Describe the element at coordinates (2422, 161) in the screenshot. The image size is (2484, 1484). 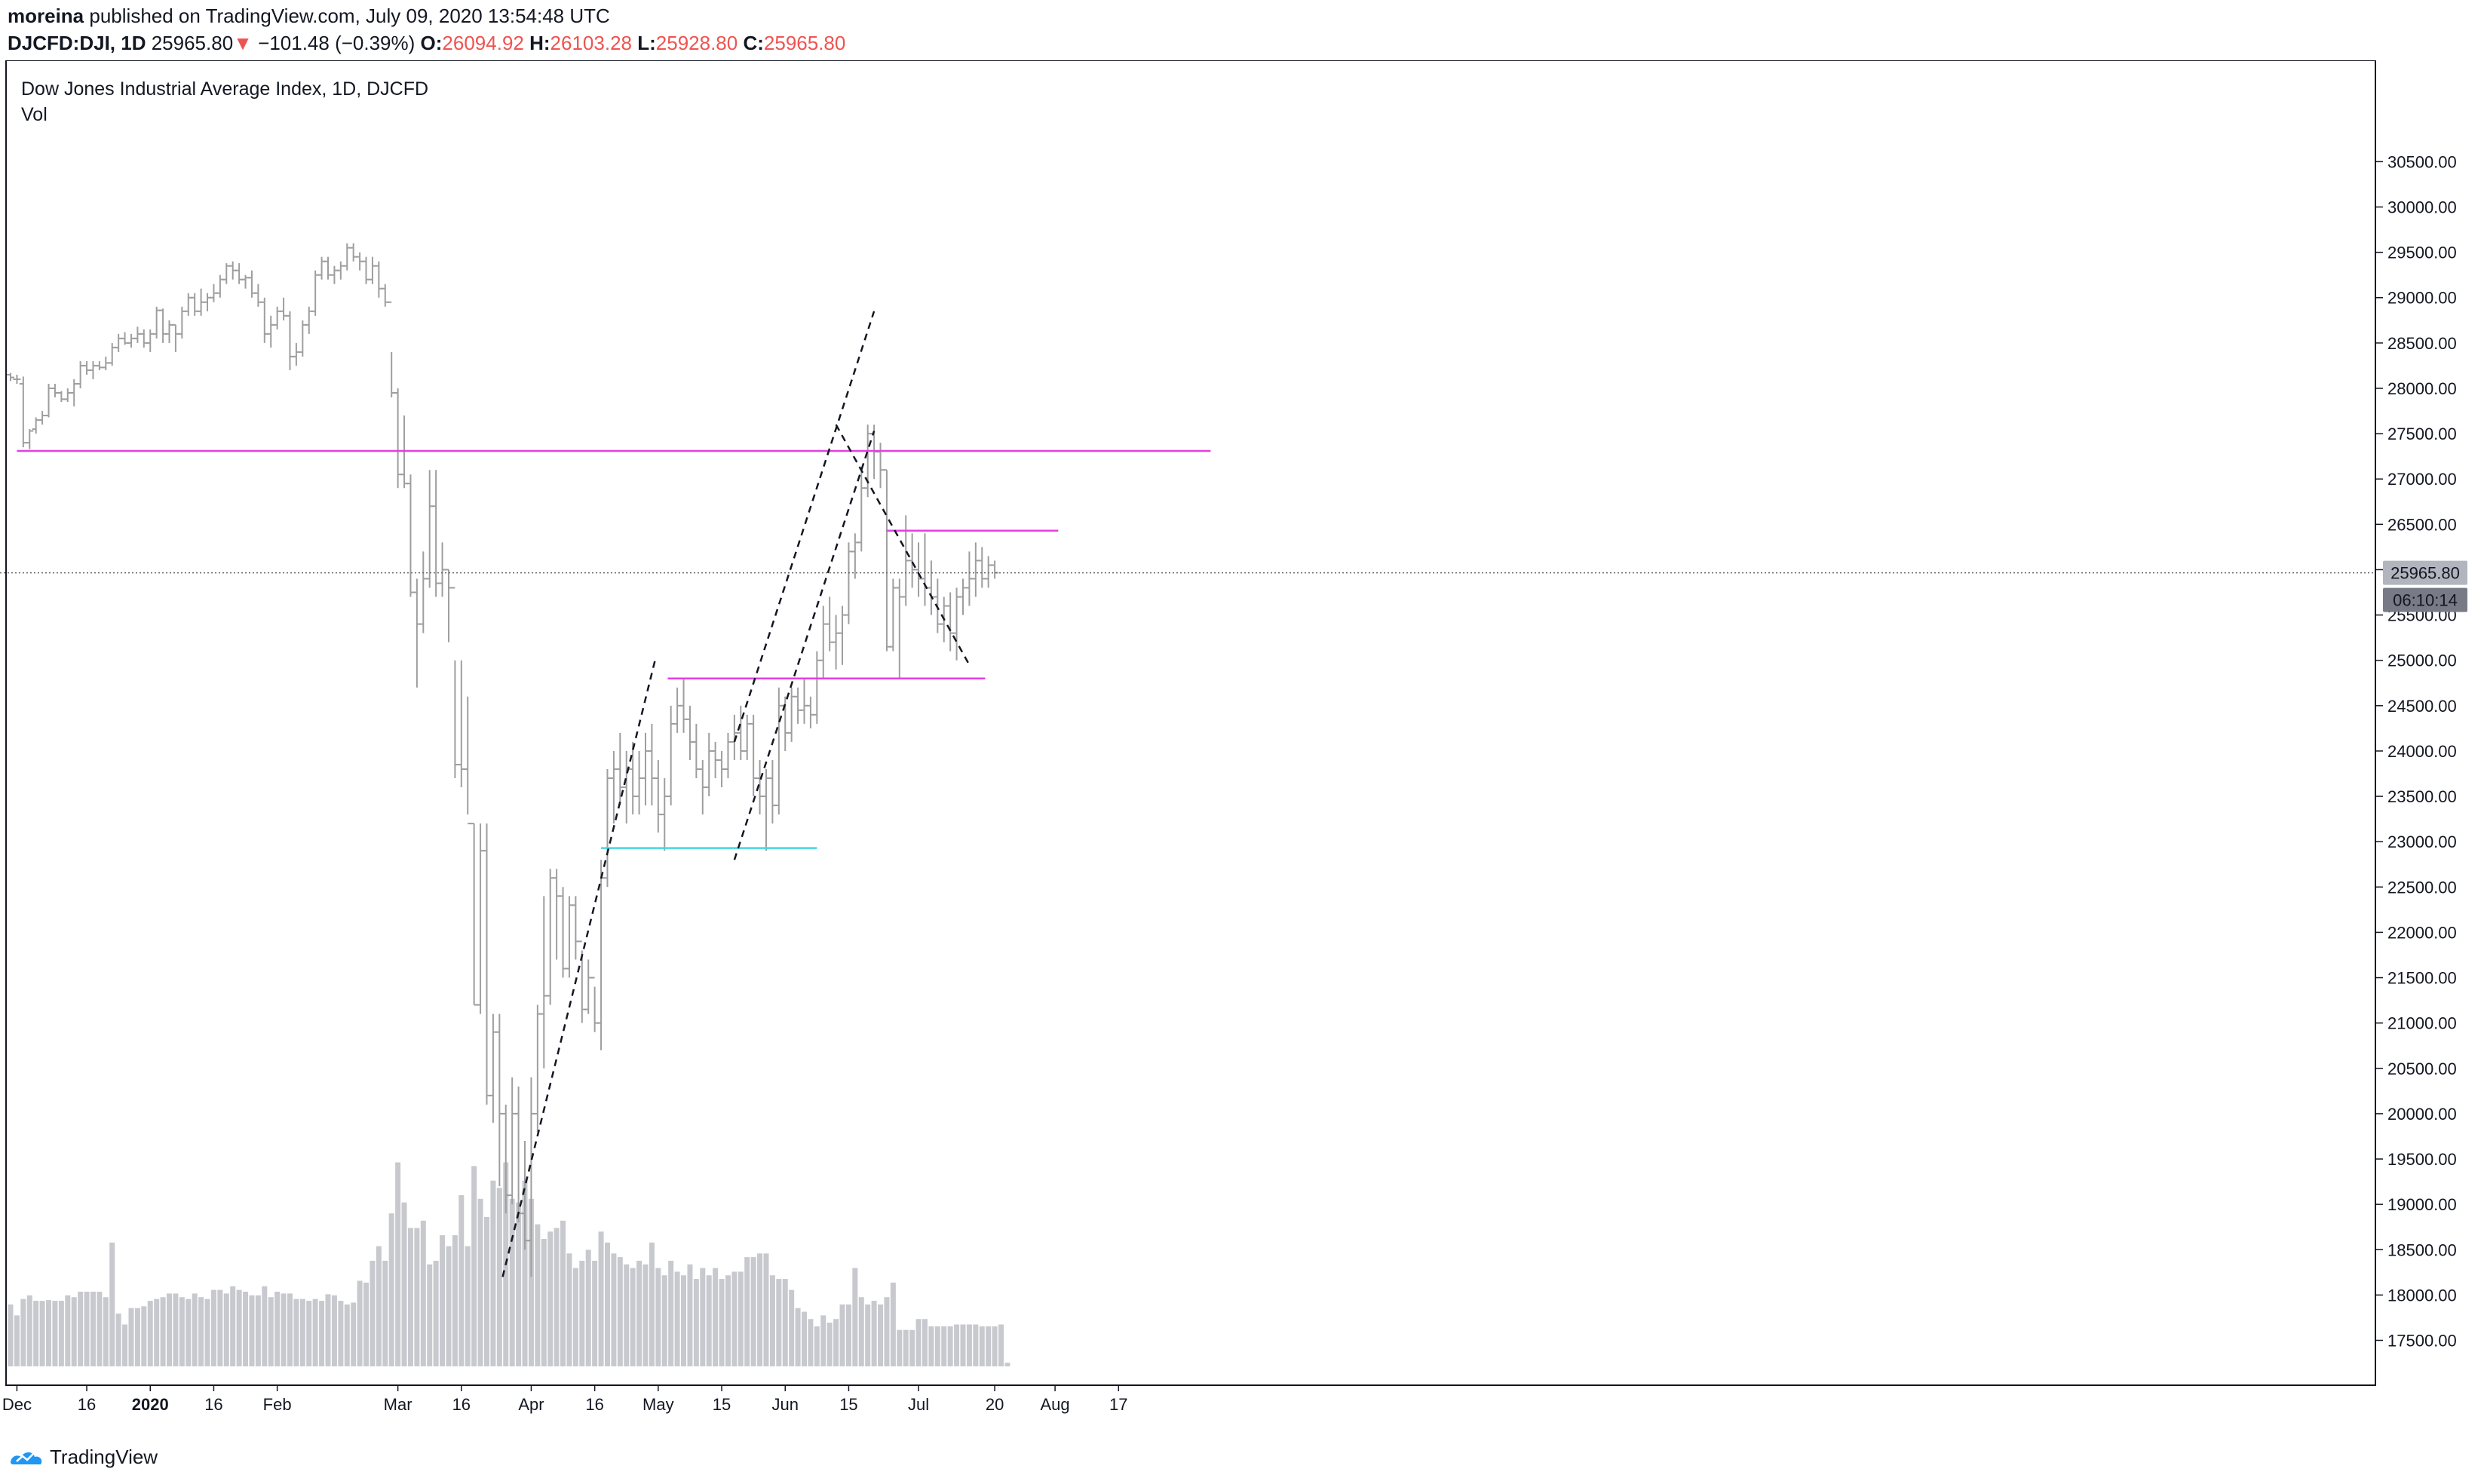
I see `price-axis-label: 30500.00` at that location.